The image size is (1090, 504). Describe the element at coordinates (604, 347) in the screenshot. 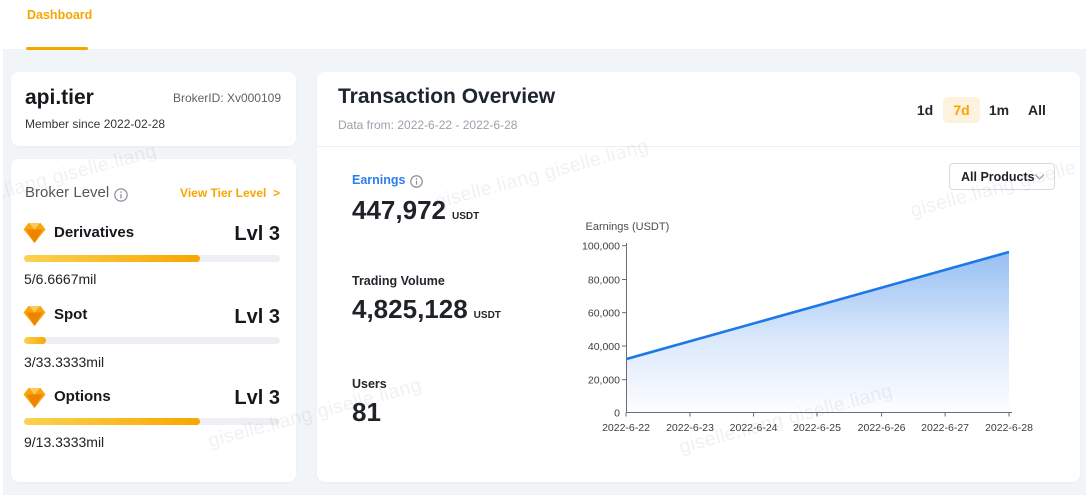

I see `svg-text: 40,000` at that location.